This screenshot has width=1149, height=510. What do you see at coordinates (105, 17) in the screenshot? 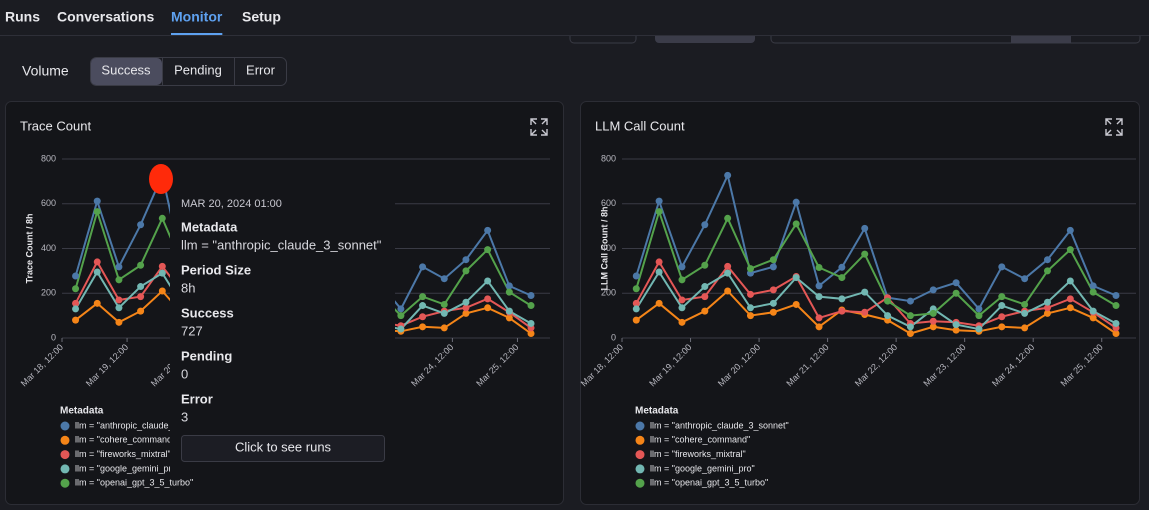
I see `nav-tab: Conversations` at bounding box center [105, 17].